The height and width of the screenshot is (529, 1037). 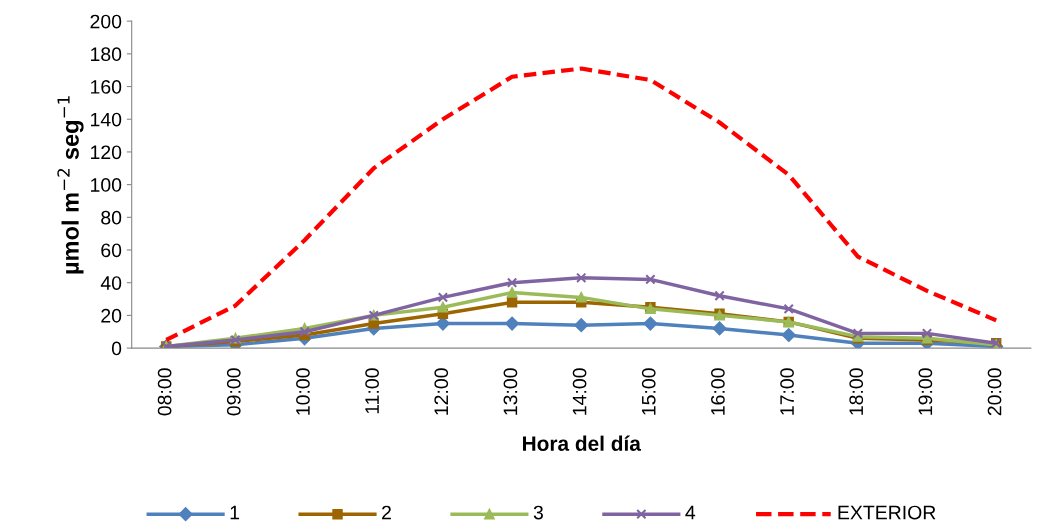 I want to click on x-tick-label: 10:00, so click(x=303, y=391).